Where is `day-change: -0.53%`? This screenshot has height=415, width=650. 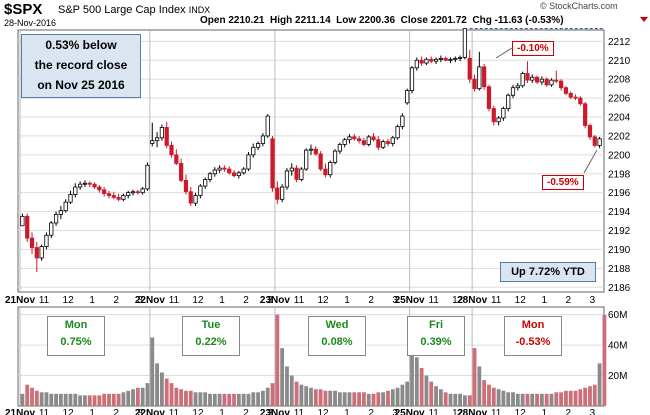 day-change: -0.53% is located at coordinates (533, 342).